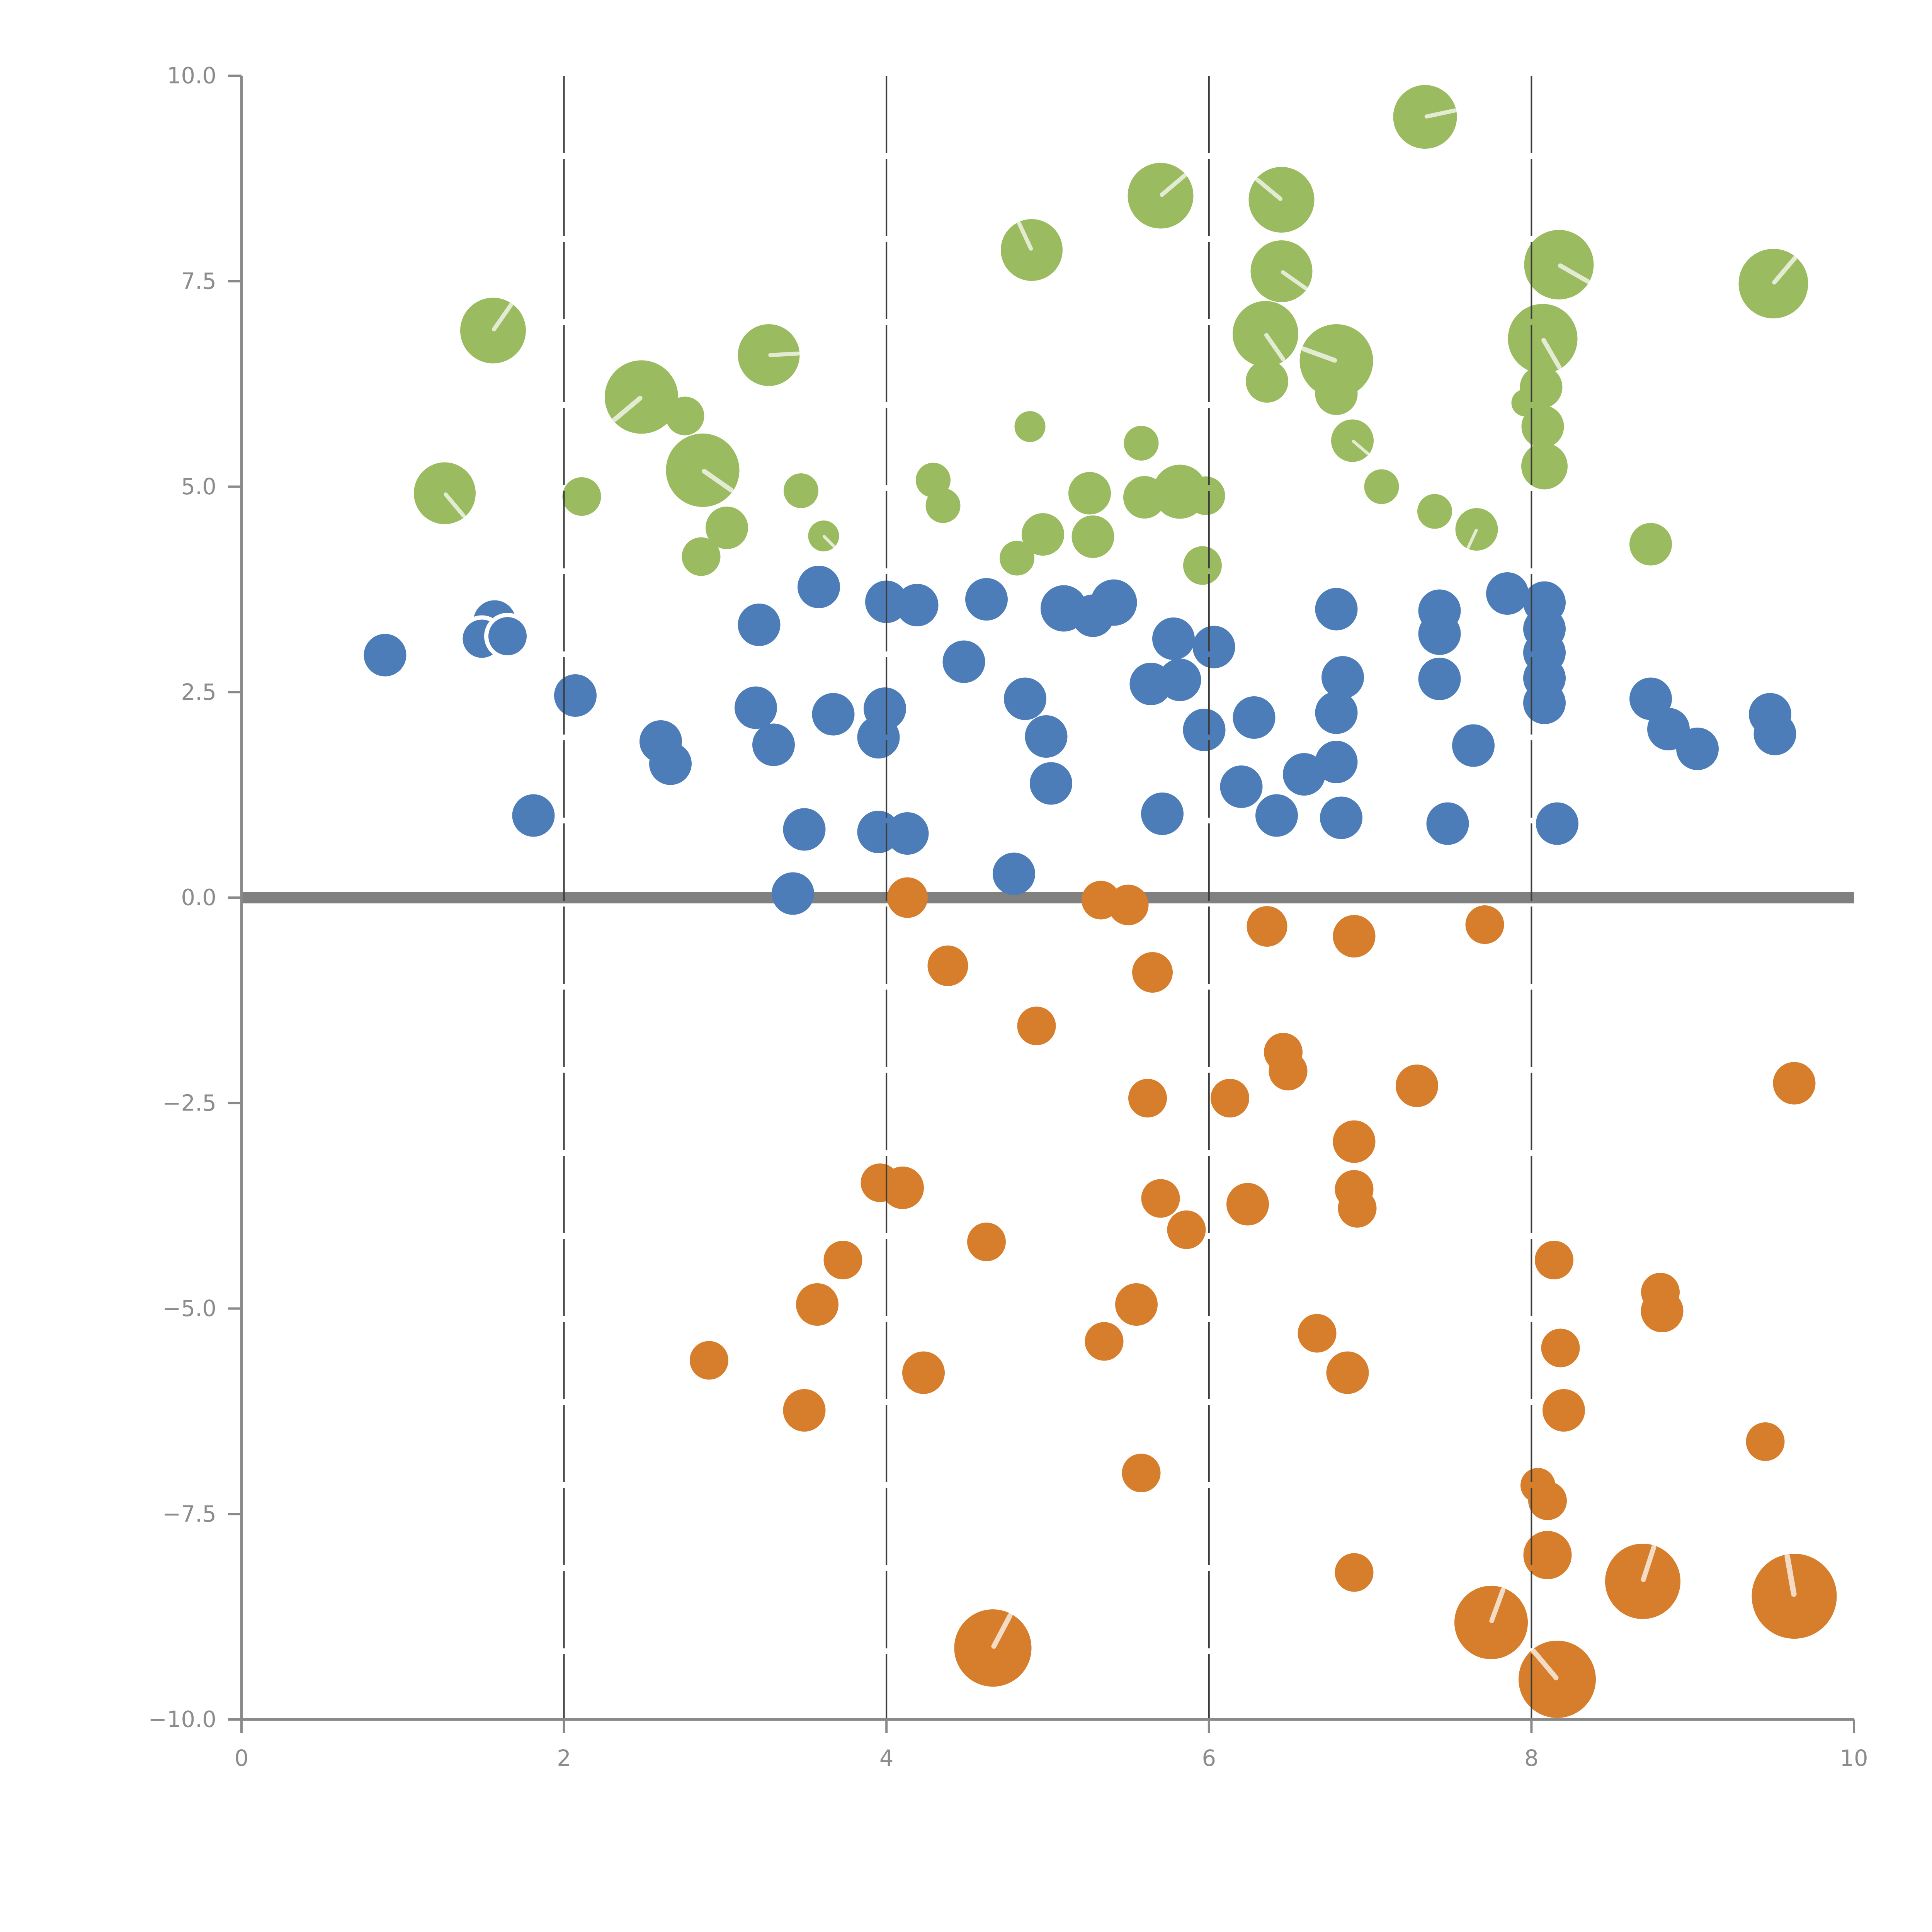 The width and height of the screenshot is (1932, 1932). Describe the element at coordinates (182, 1720) in the screenshot. I see `y-tick-label: −10.0` at that location.